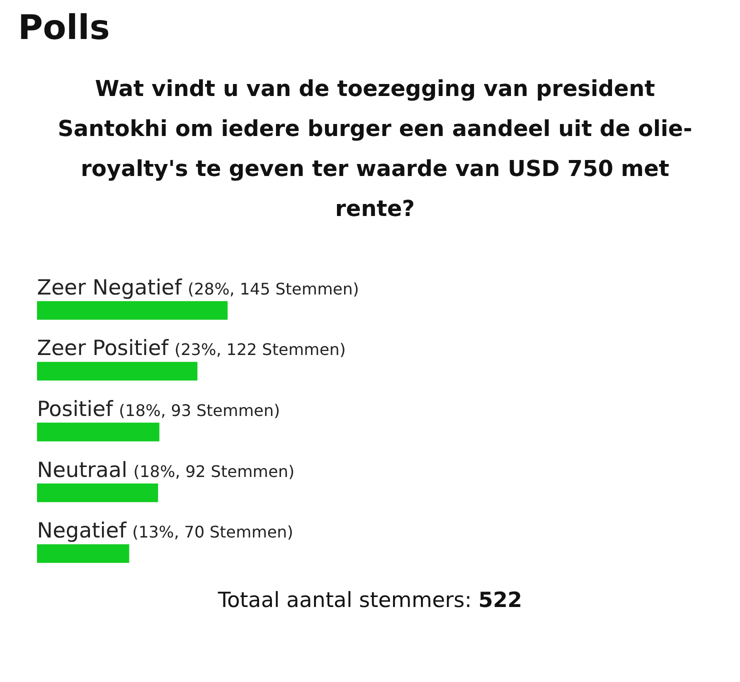 The height and width of the screenshot is (682, 740). Describe the element at coordinates (370, 600) in the screenshot. I see `text: Totaal aantal stemmers: 522` at that location.